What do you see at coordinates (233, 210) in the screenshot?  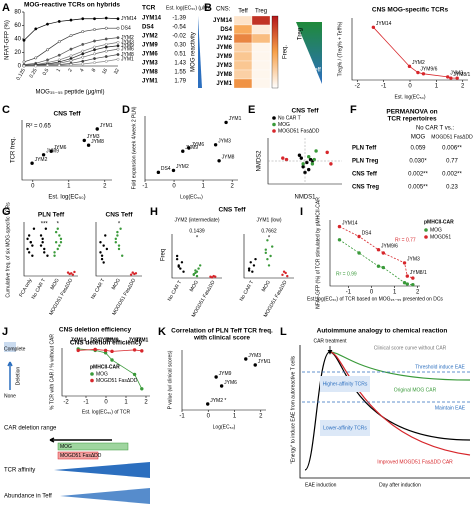 I see `panel-title: CNS Teff` at bounding box center [233, 210].